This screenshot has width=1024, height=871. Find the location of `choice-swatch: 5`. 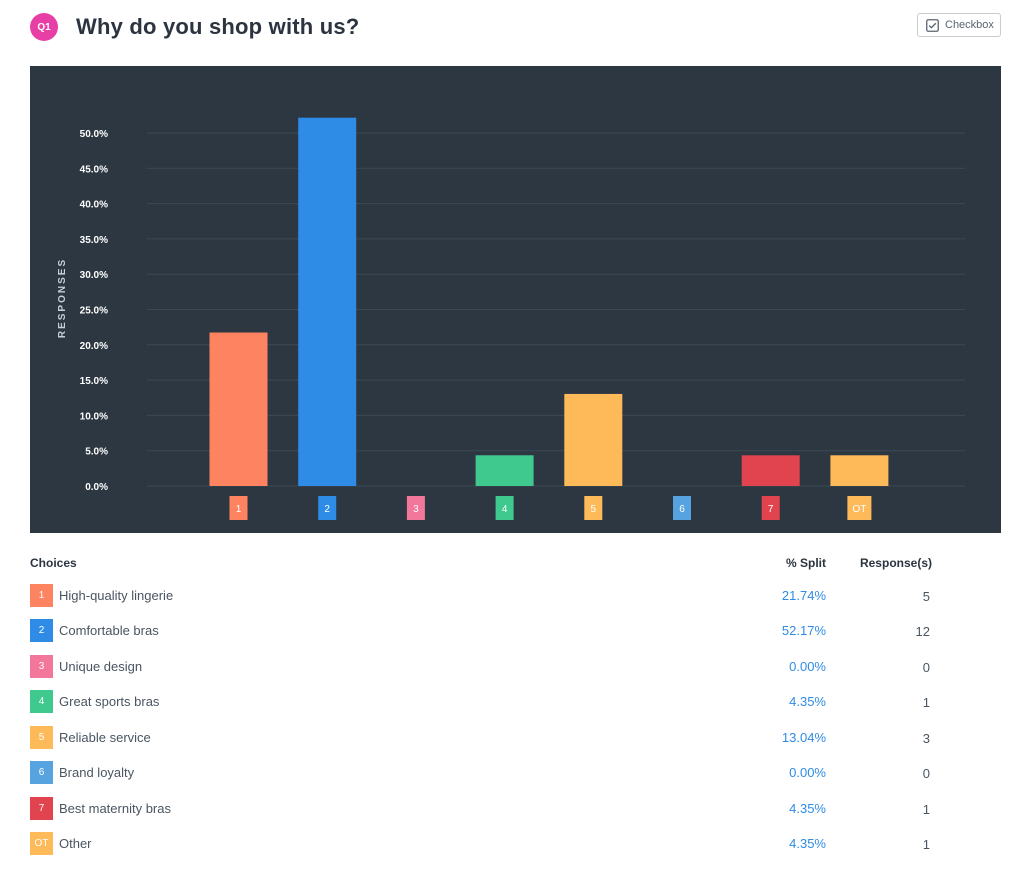

choice-swatch: 5 is located at coordinates (41, 737).